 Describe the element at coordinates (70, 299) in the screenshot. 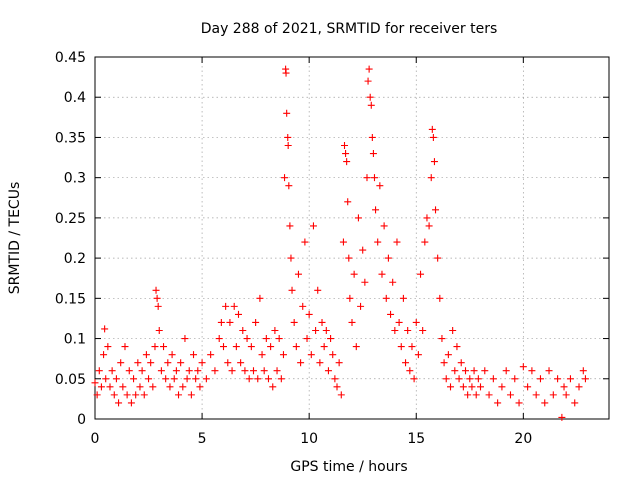

I see `y-tick-label: 0.15` at that location.